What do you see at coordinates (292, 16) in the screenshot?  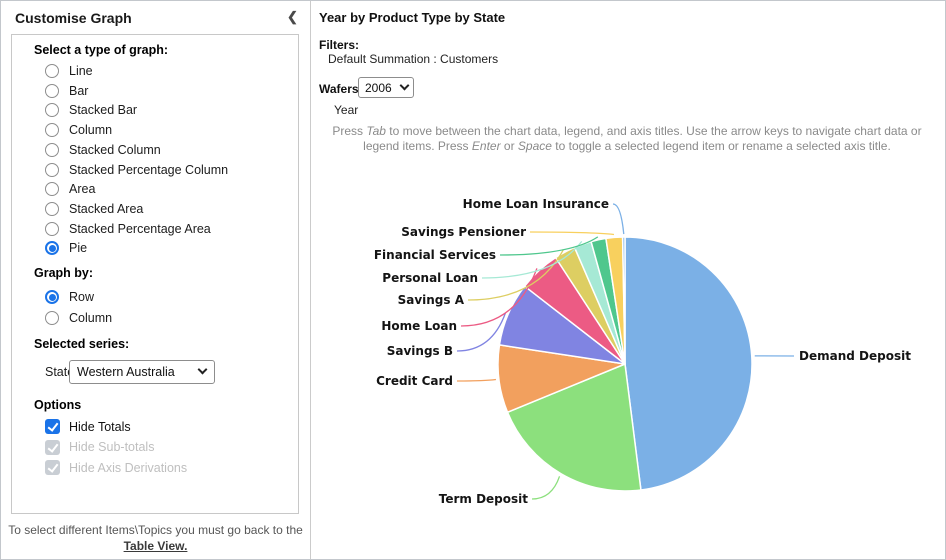 I see `collapse-panel-icon: ❮` at bounding box center [292, 16].